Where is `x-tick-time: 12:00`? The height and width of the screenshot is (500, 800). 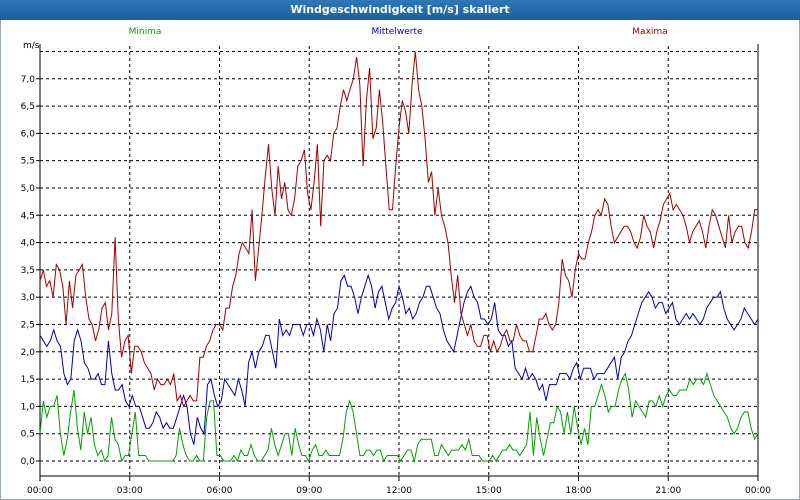 x-tick-time: 12:00 is located at coordinates (399, 491).